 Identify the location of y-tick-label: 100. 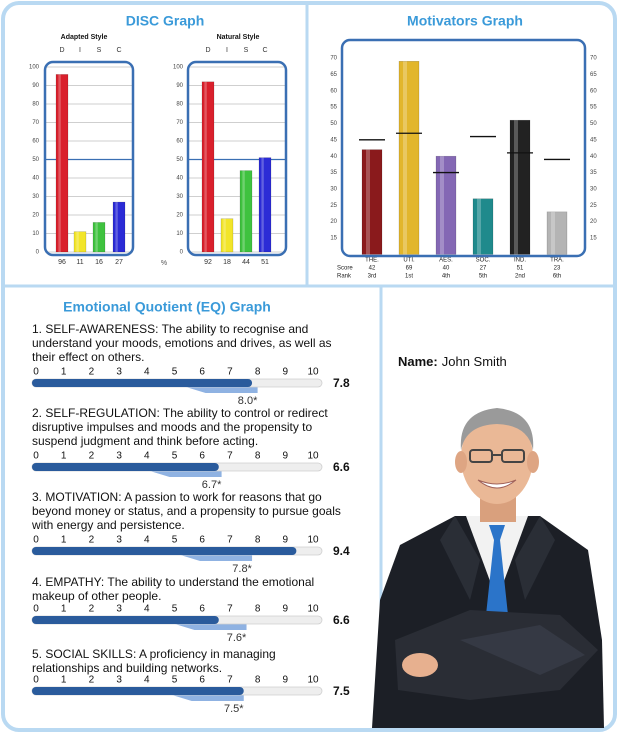
(34, 68).